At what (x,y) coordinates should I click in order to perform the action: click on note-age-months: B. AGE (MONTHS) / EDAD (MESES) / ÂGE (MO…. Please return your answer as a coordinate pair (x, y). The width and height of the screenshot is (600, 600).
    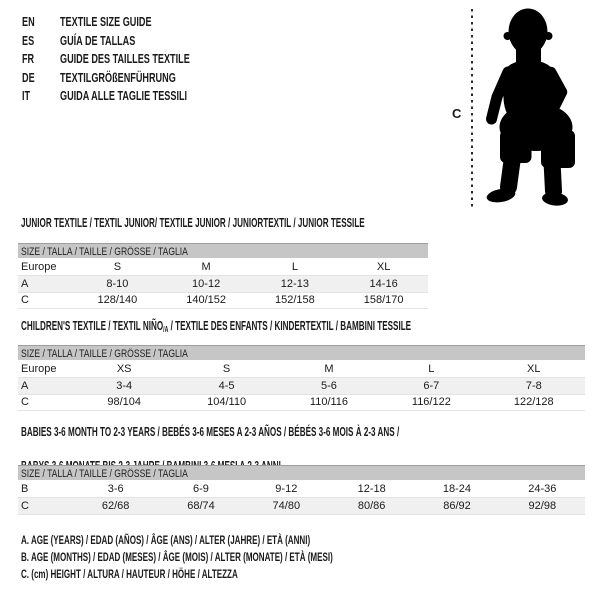
    Looking at the image, I should click on (177, 557).